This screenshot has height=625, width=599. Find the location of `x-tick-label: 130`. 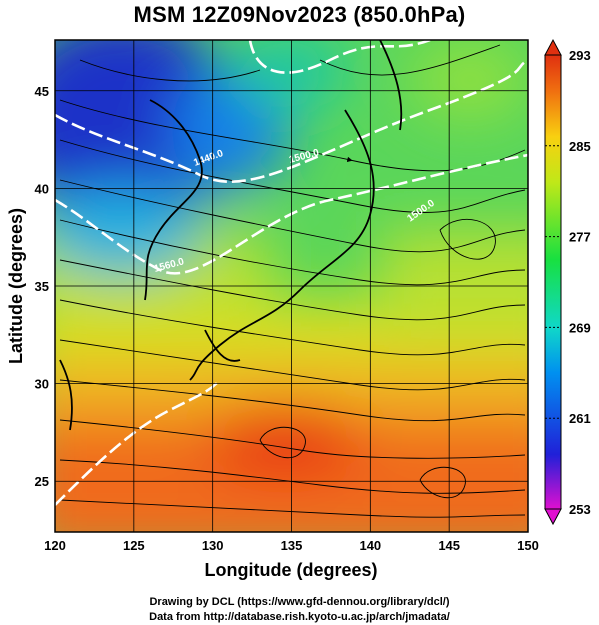

x-tick-label: 130 is located at coordinates (213, 545).